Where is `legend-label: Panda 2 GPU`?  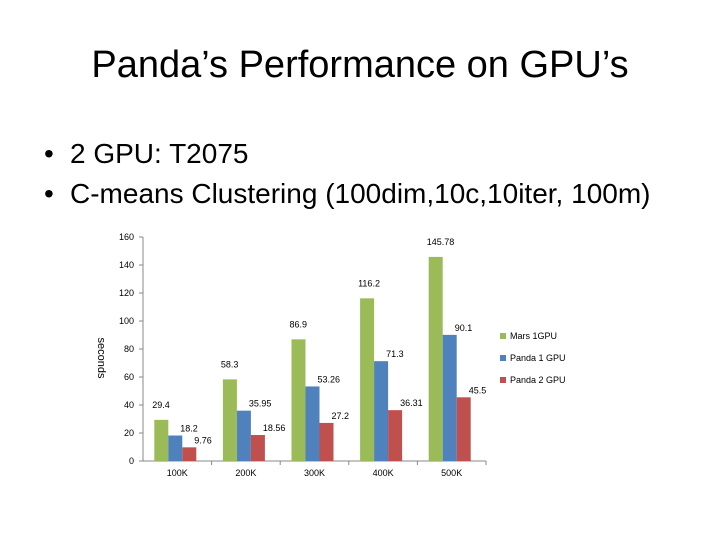 legend-label: Panda 2 GPU is located at coordinates (538, 380).